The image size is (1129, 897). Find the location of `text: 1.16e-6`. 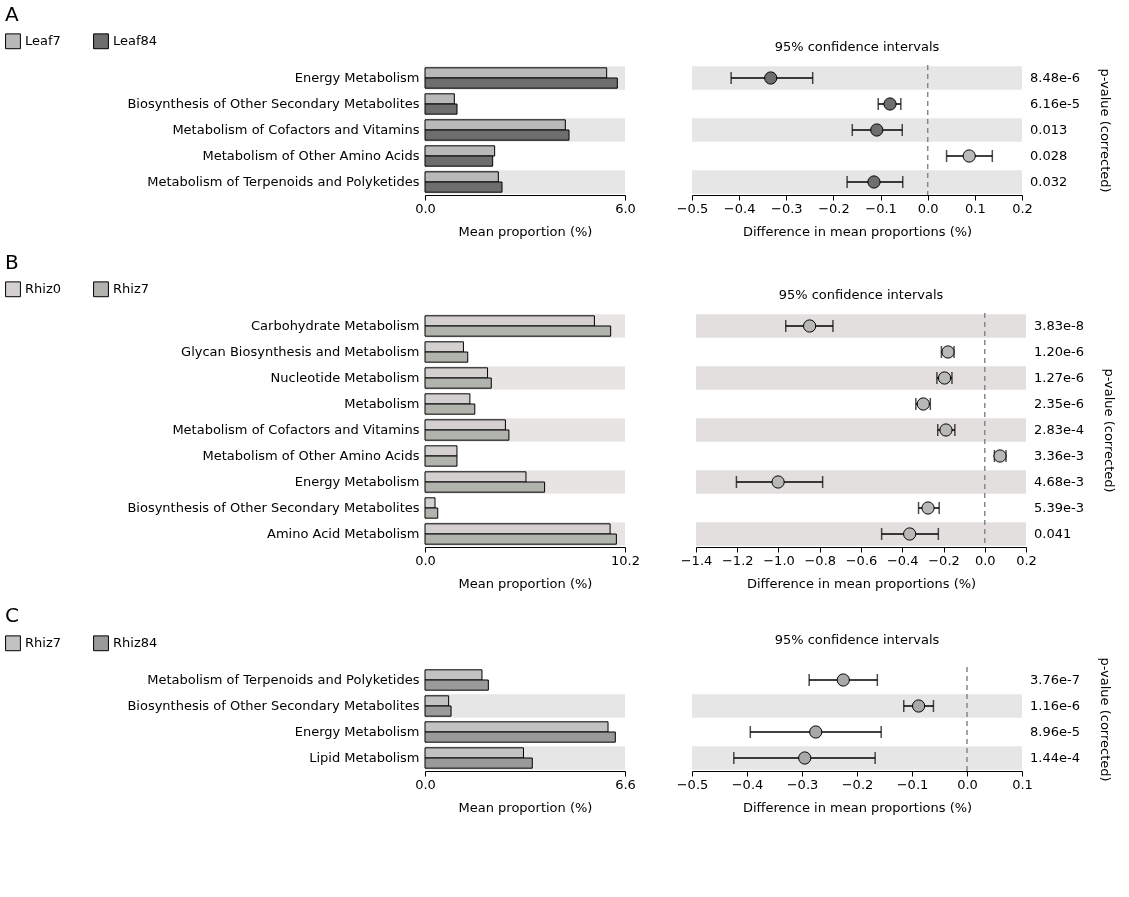

text: 1.16e-6 is located at coordinates (1055, 705).